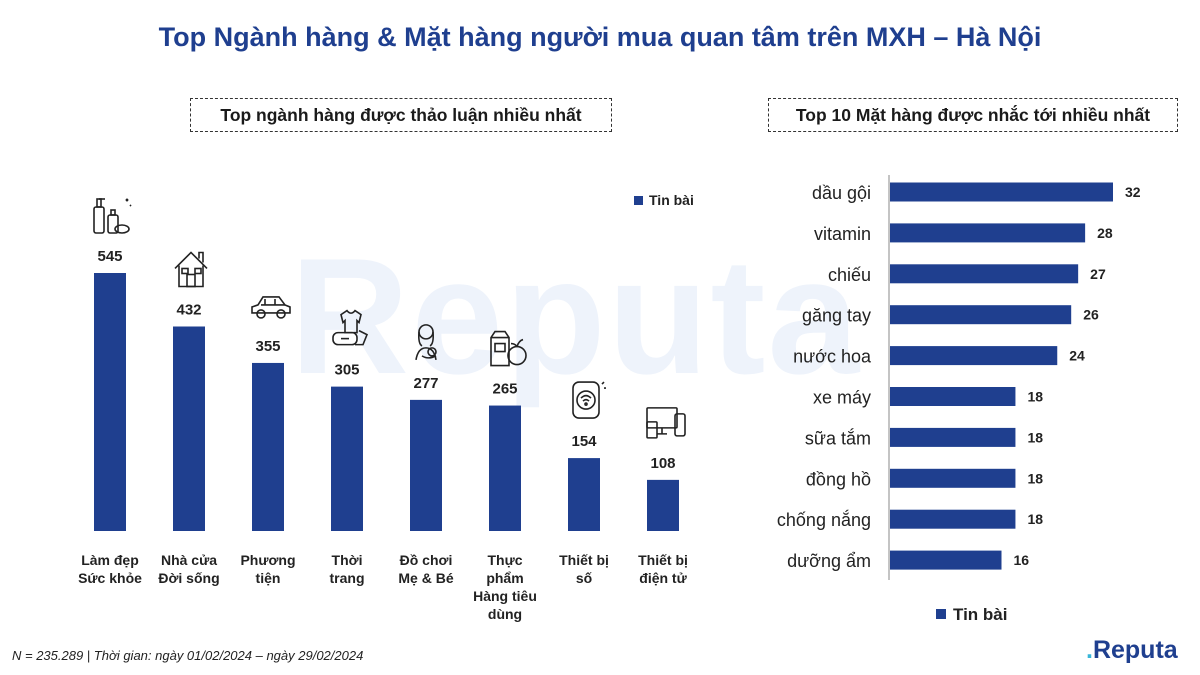 Image resolution: width=1200 pixels, height=675 pixels. What do you see at coordinates (973, 115) in the screenshot?
I see `right-panel-title: Top 10 Mặt hàng được nhắc tới nhiều nhất` at bounding box center [973, 115].